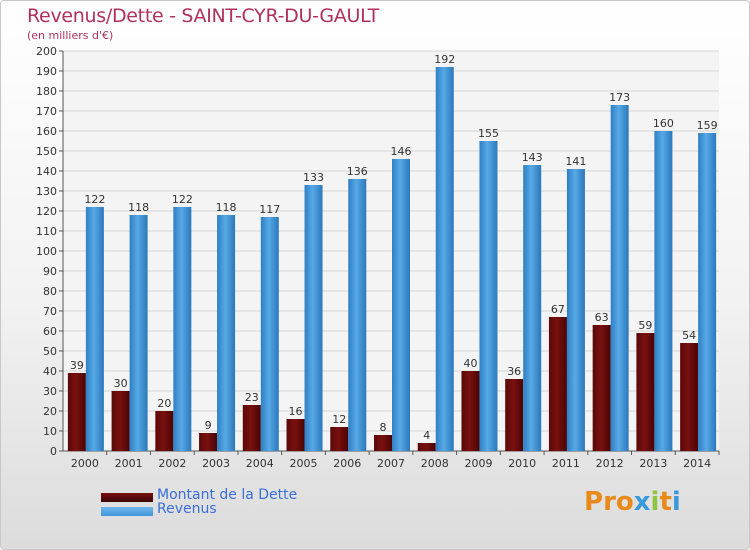 This screenshot has height=550, width=750. Describe the element at coordinates (208, 425) in the screenshot. I see `data-label-dette: 9` at that location.